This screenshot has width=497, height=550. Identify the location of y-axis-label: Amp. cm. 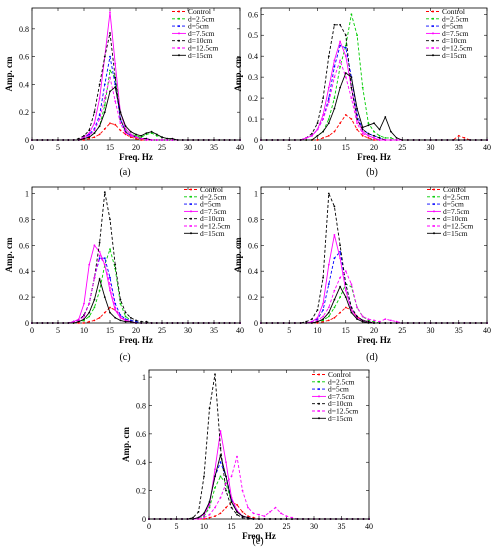
(9, 254).